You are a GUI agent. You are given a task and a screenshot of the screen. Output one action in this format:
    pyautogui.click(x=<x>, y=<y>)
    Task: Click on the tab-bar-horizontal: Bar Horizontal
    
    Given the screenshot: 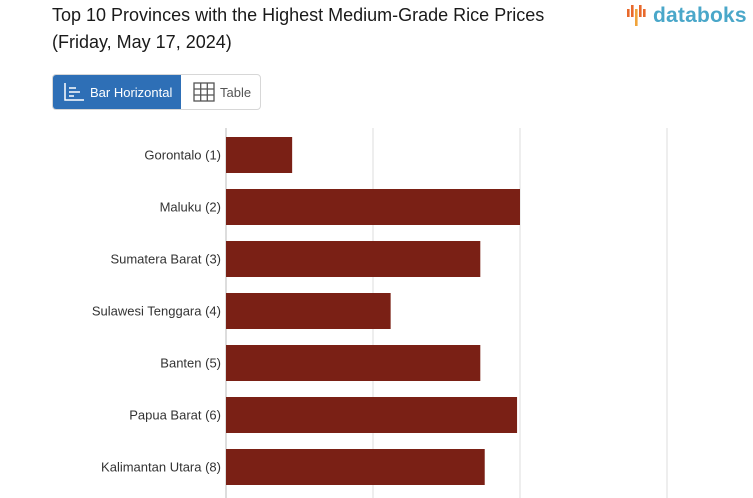 What is the action you would take?
    pyautogui.click(x=117, y=92)
    